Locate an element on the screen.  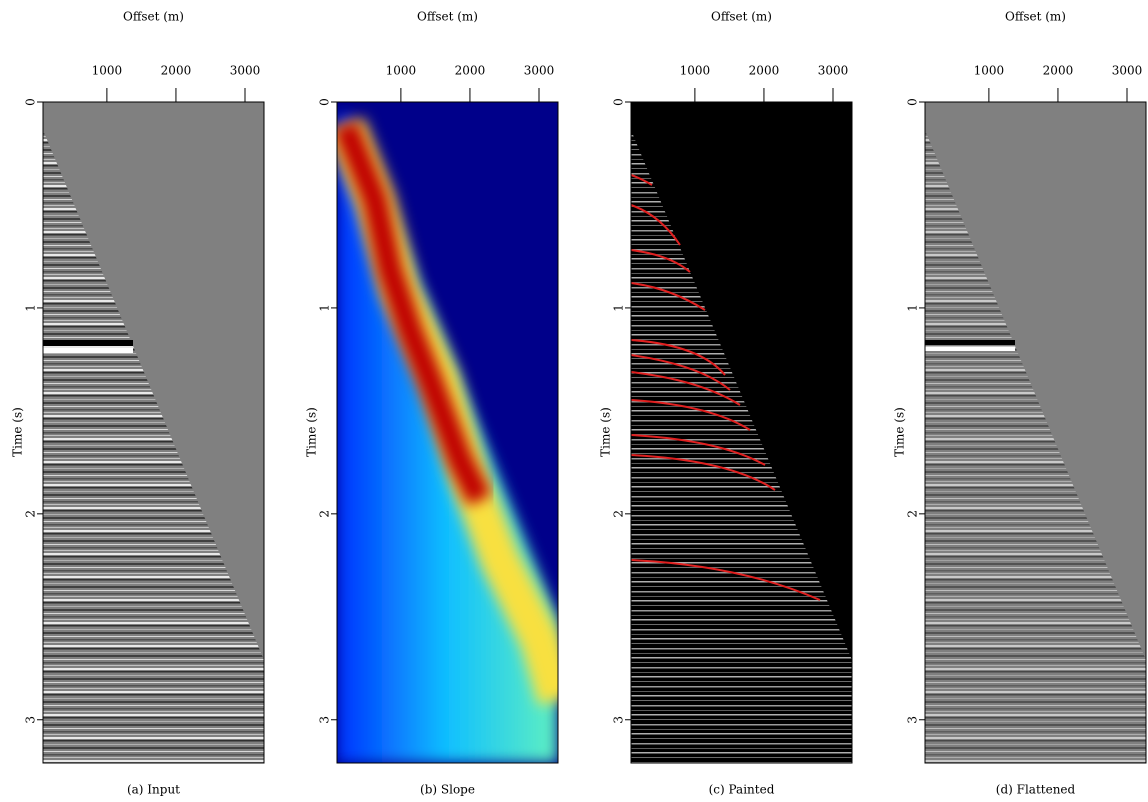
panel-caption: (a) Input is located at coordinates (153, 790).